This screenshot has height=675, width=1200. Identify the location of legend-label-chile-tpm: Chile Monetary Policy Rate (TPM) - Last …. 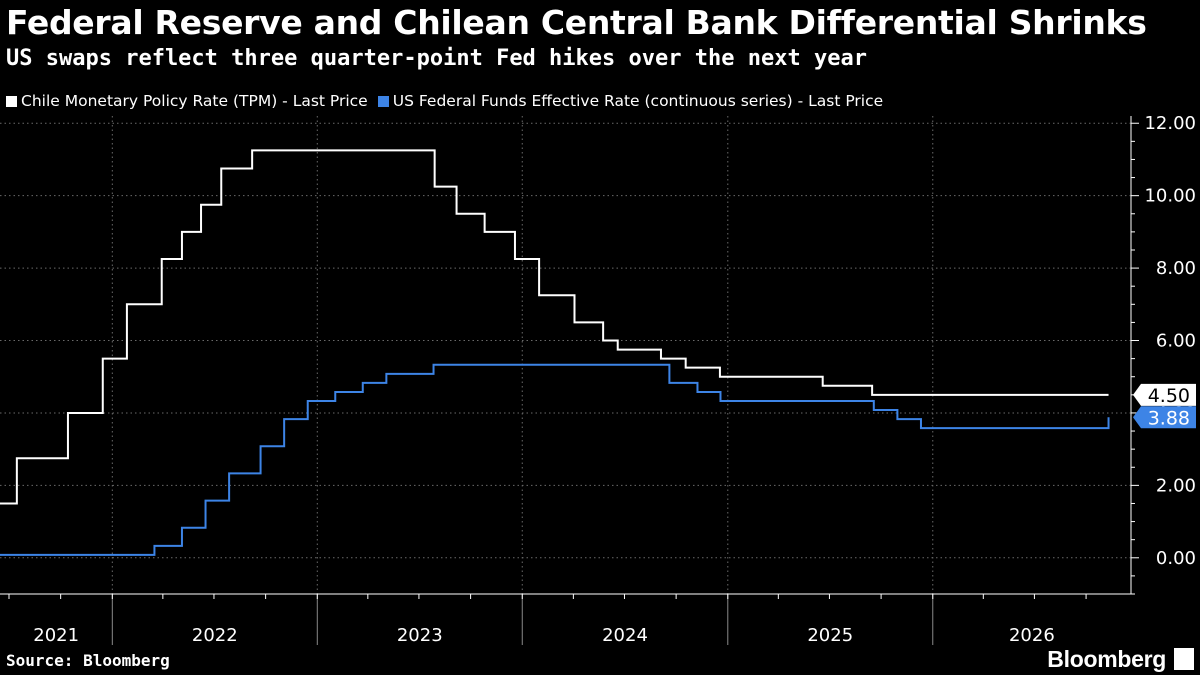
(194, 101).